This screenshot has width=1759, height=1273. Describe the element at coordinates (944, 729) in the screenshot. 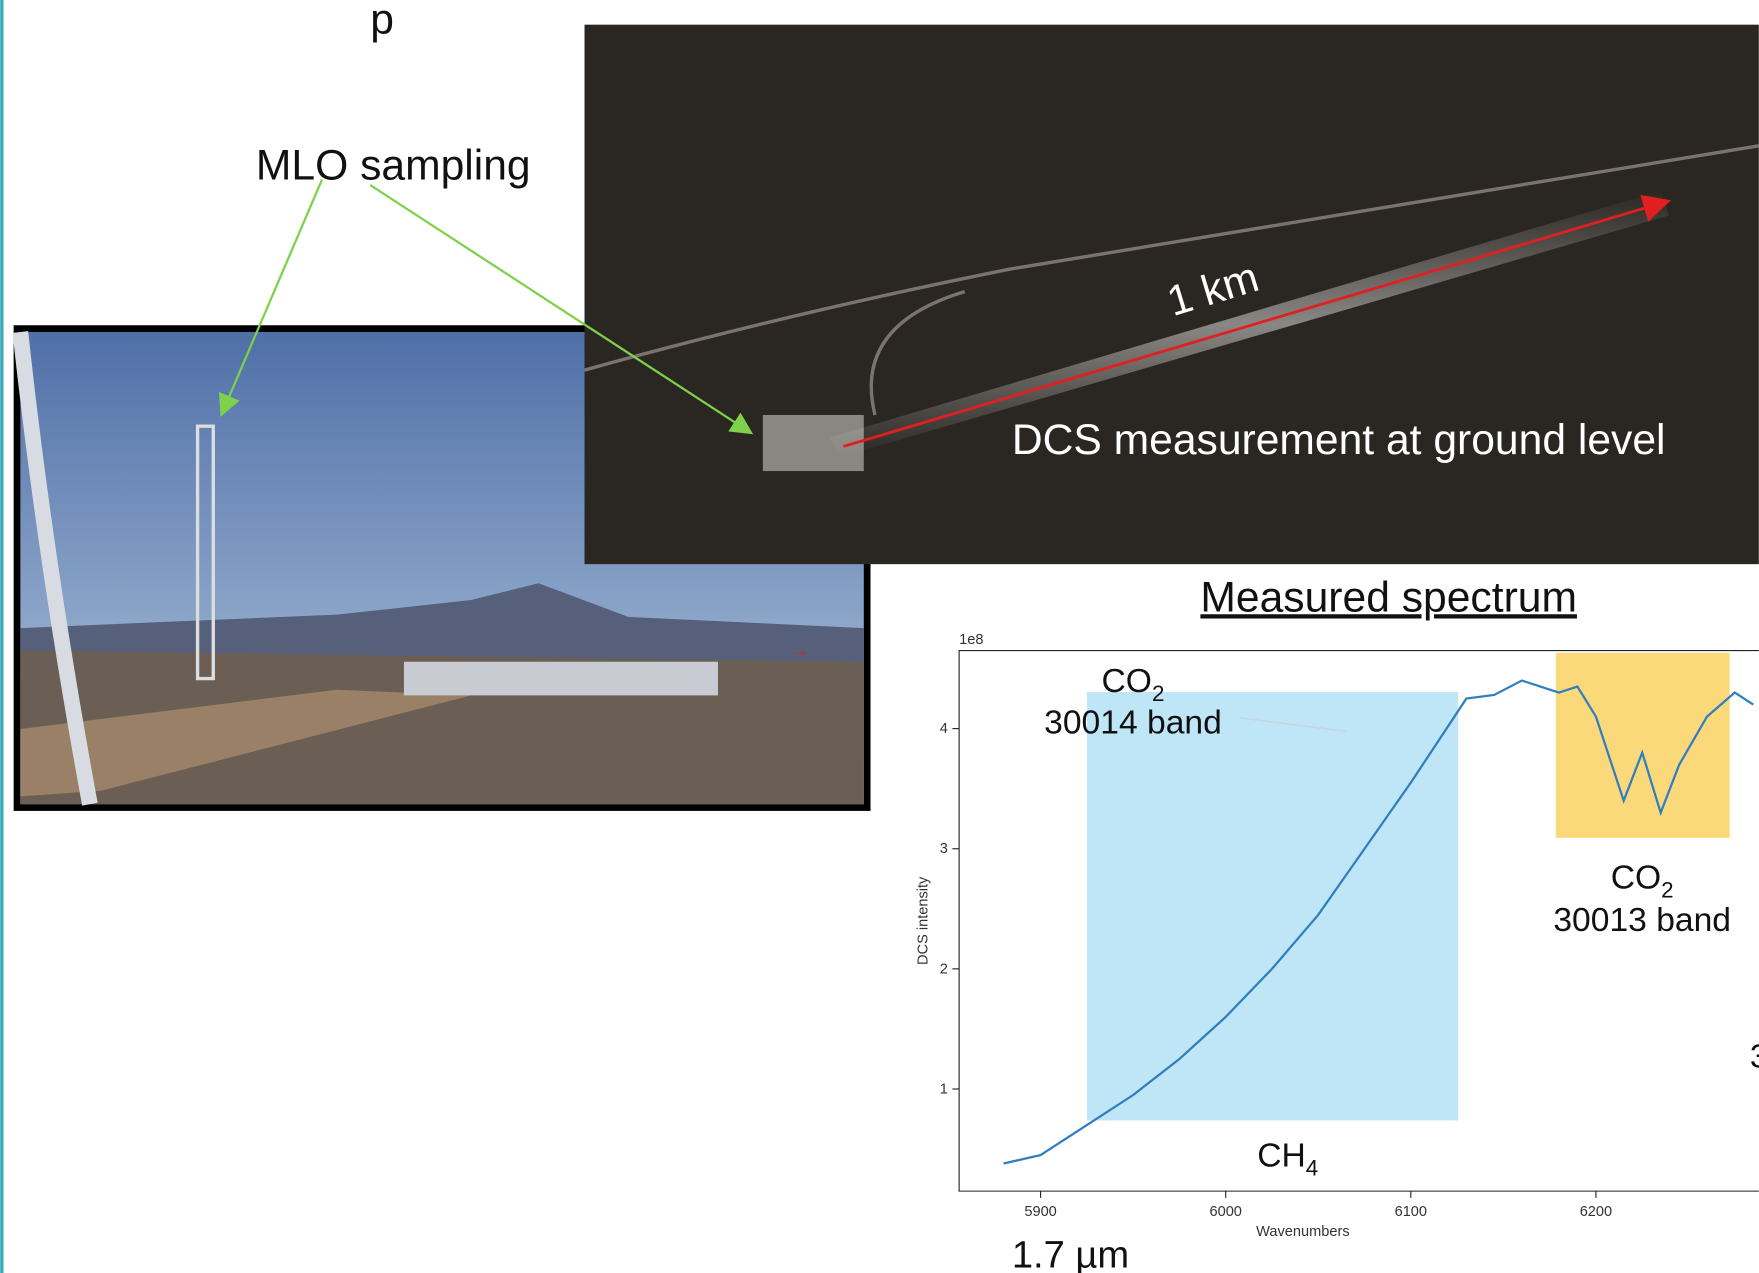

I see `y-tick-label: 4` at that location.